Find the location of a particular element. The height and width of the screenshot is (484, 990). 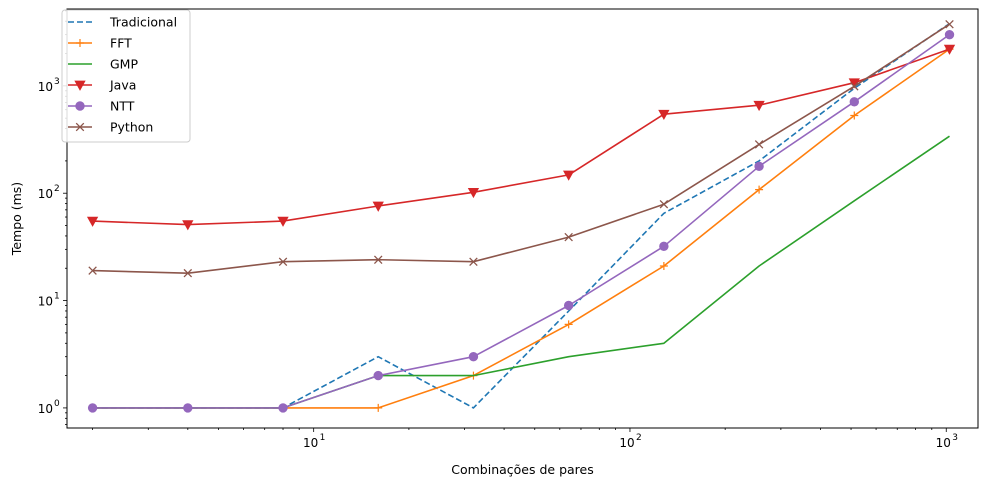

y-tick-exponent: 1 is located at coordinates (57, 297).